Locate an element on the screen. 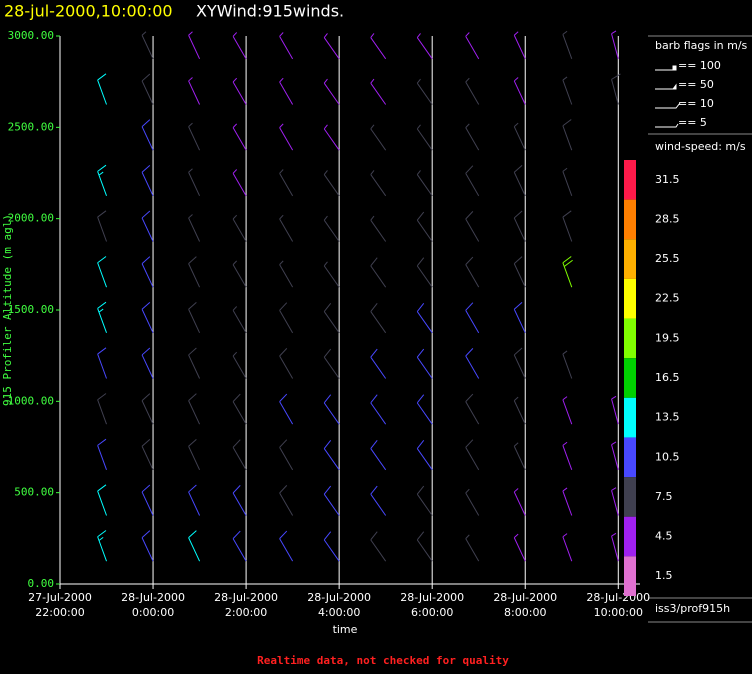  station-label: iss3/prof915h is located at coordinates (692, 608).